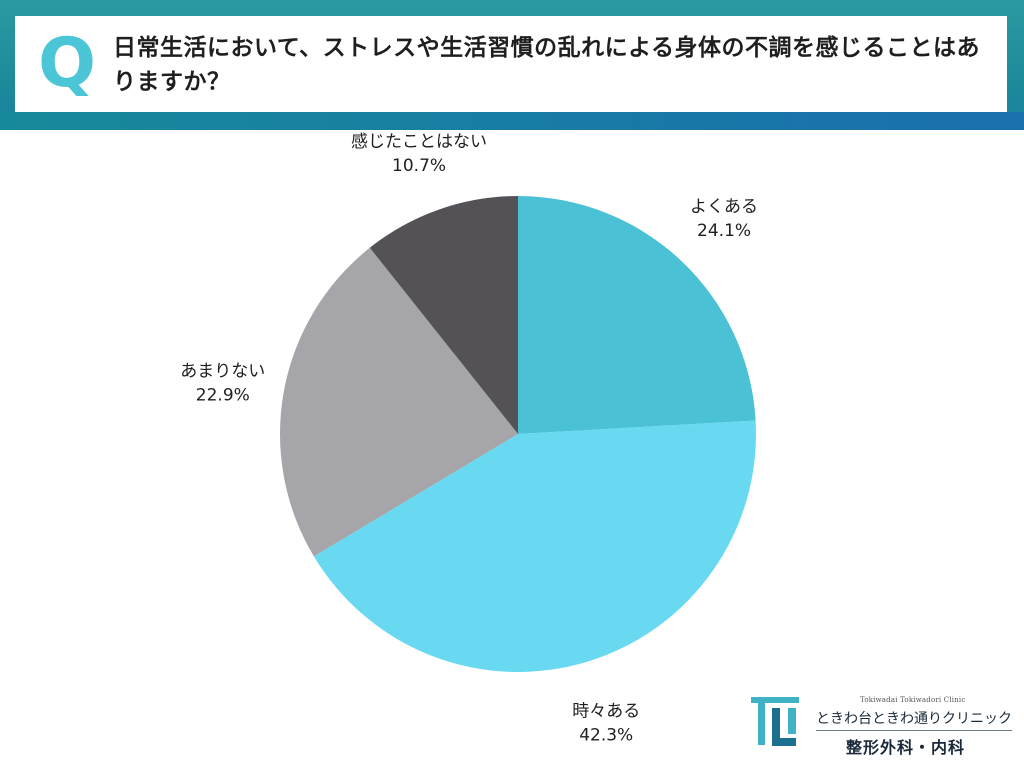 This screenshot has height=768, width=1024. What do you see at coordinates (724, 207) in the screenshot?
I see `slice-label: よくある` at bounding box center [724, 207].